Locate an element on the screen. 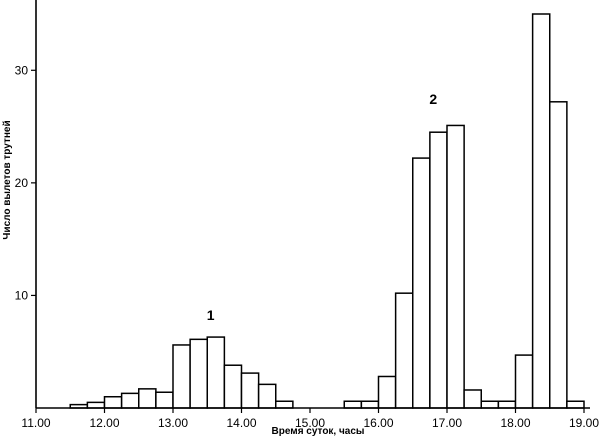 Image resolution: width=600 pixels, height=439 pixels. y-tick-label-2: 30 is located at coordinates (22, 70).